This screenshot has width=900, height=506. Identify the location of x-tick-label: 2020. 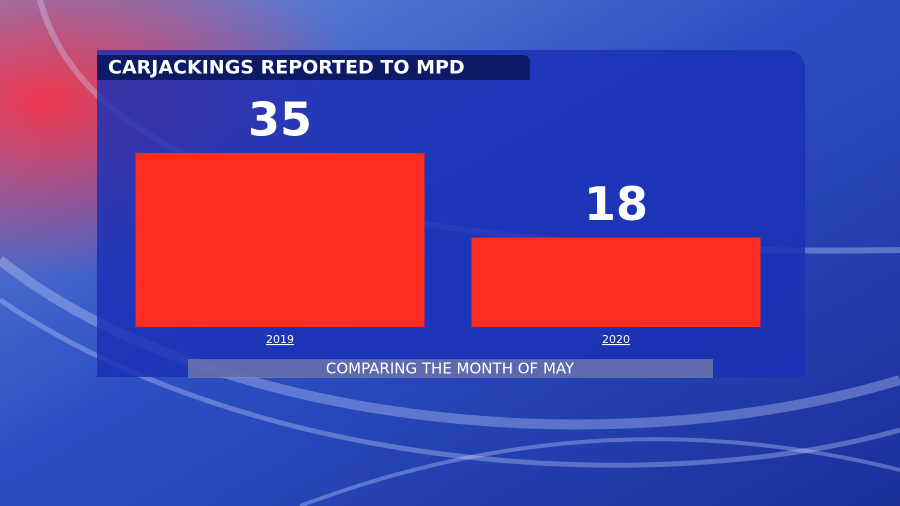
(616, 339).